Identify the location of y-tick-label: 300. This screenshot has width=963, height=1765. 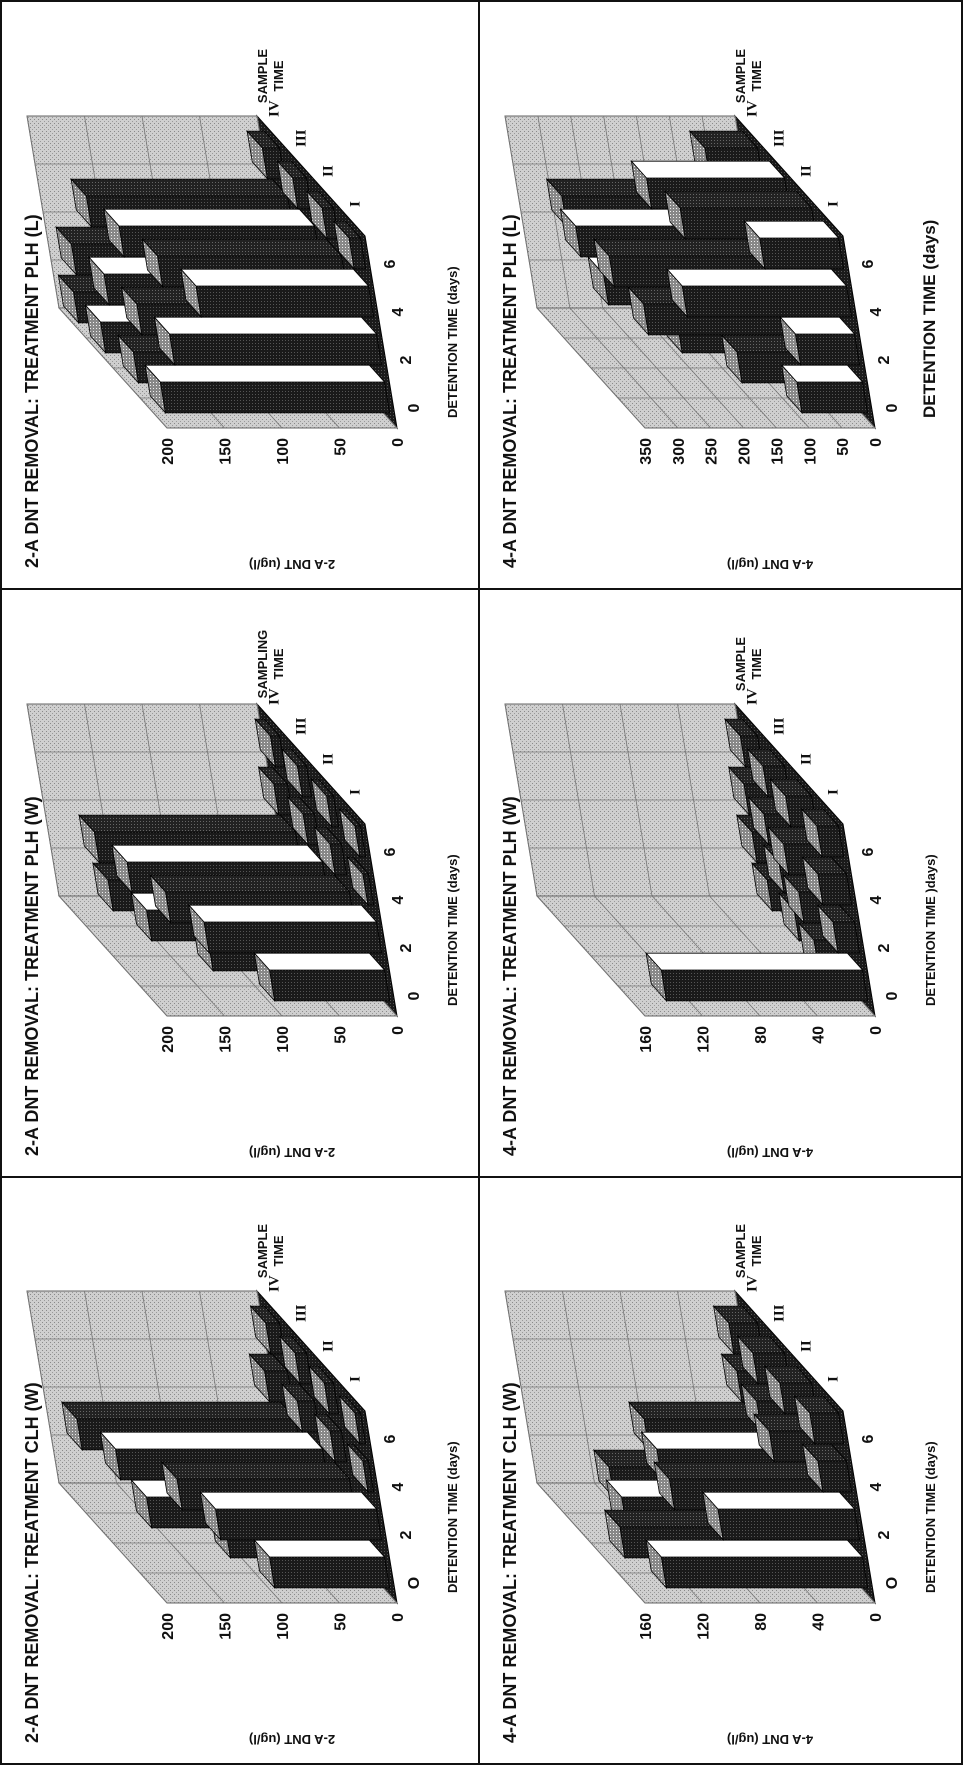
(679, 451).